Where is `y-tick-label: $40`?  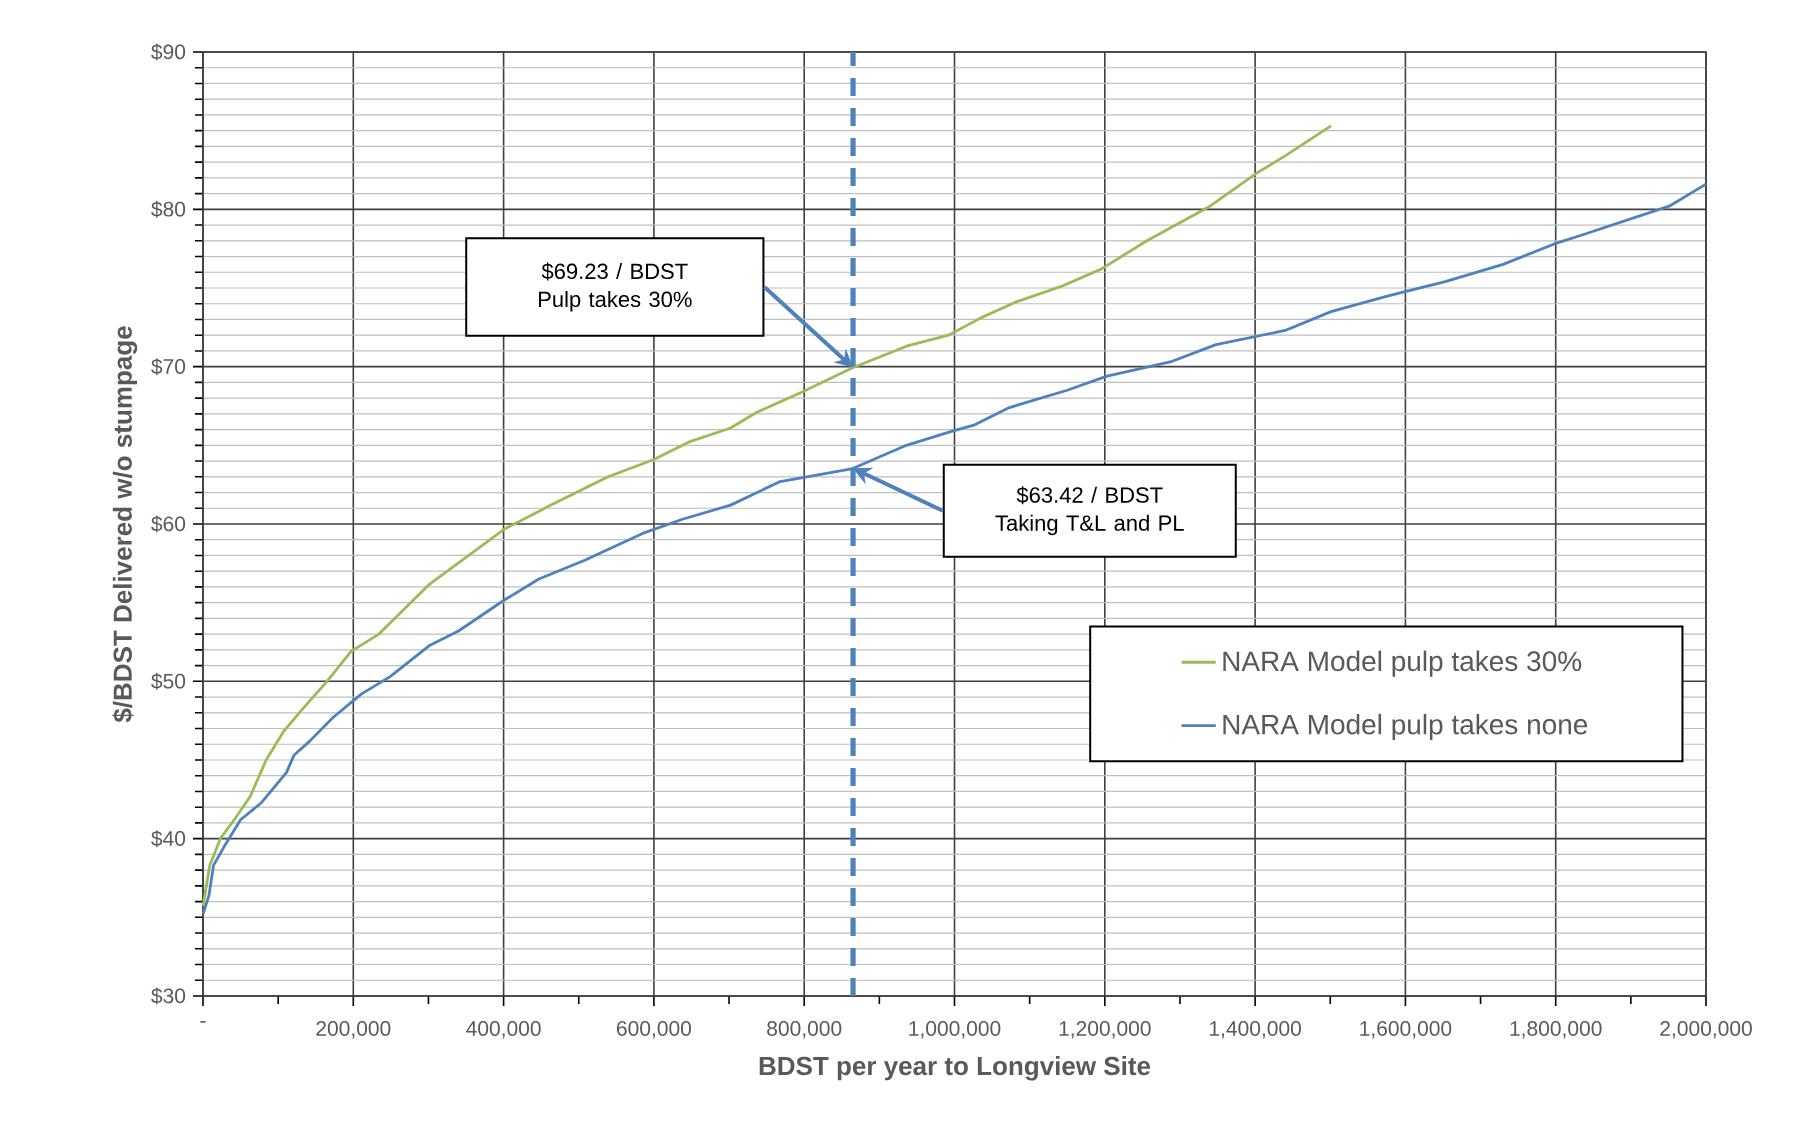 y-tick-label: $40 is located at coordinates (168, 839).